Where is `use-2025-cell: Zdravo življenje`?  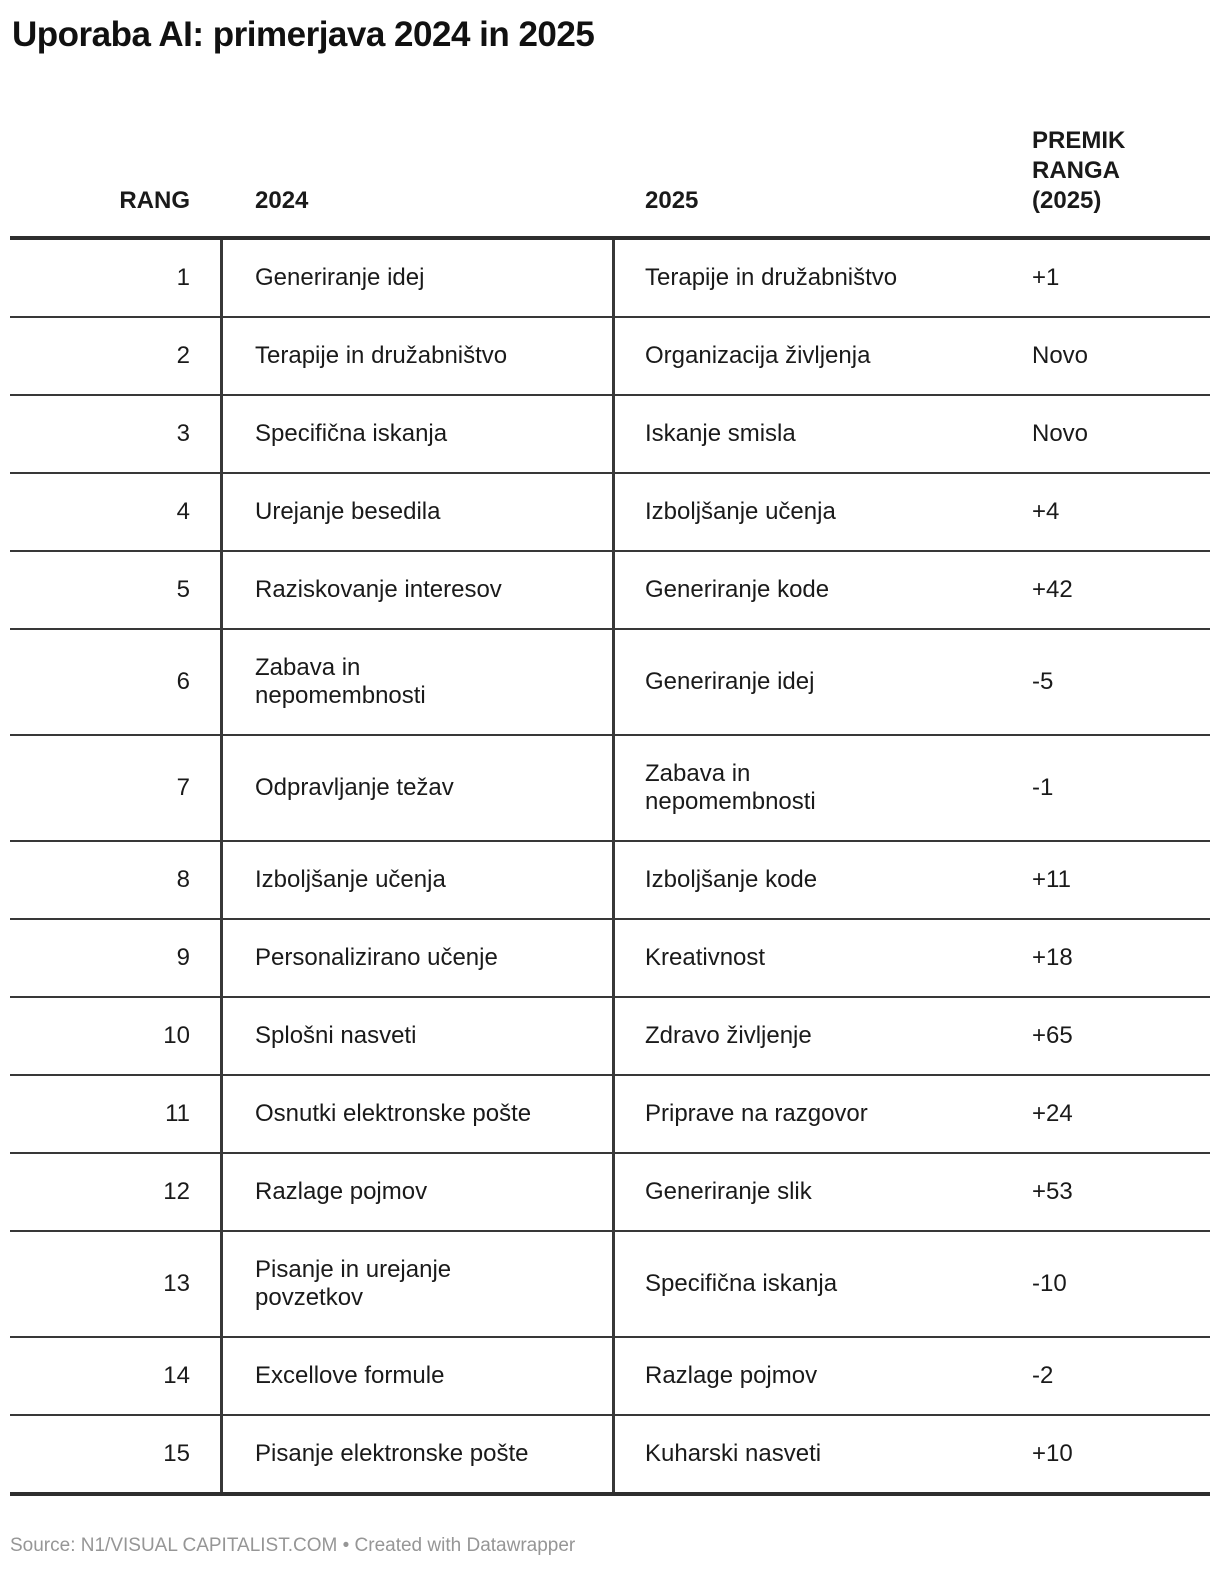 use-2025-cell: Zdravo življenje is located at coordinates (728, 1035).